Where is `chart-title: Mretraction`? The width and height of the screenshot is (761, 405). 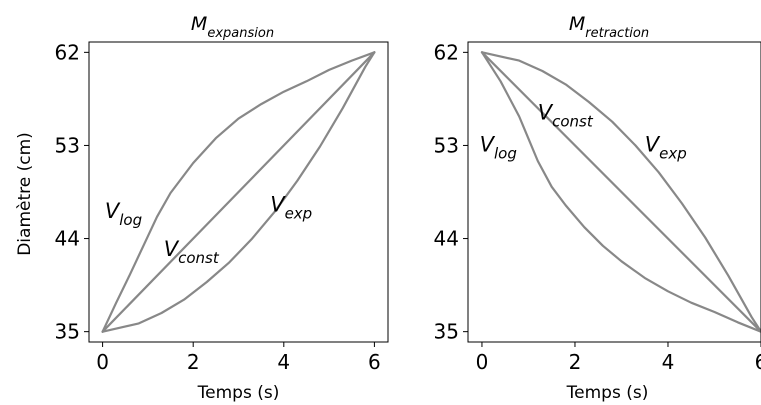
chart-title: Mretraction is located at coordinates (609, 27).